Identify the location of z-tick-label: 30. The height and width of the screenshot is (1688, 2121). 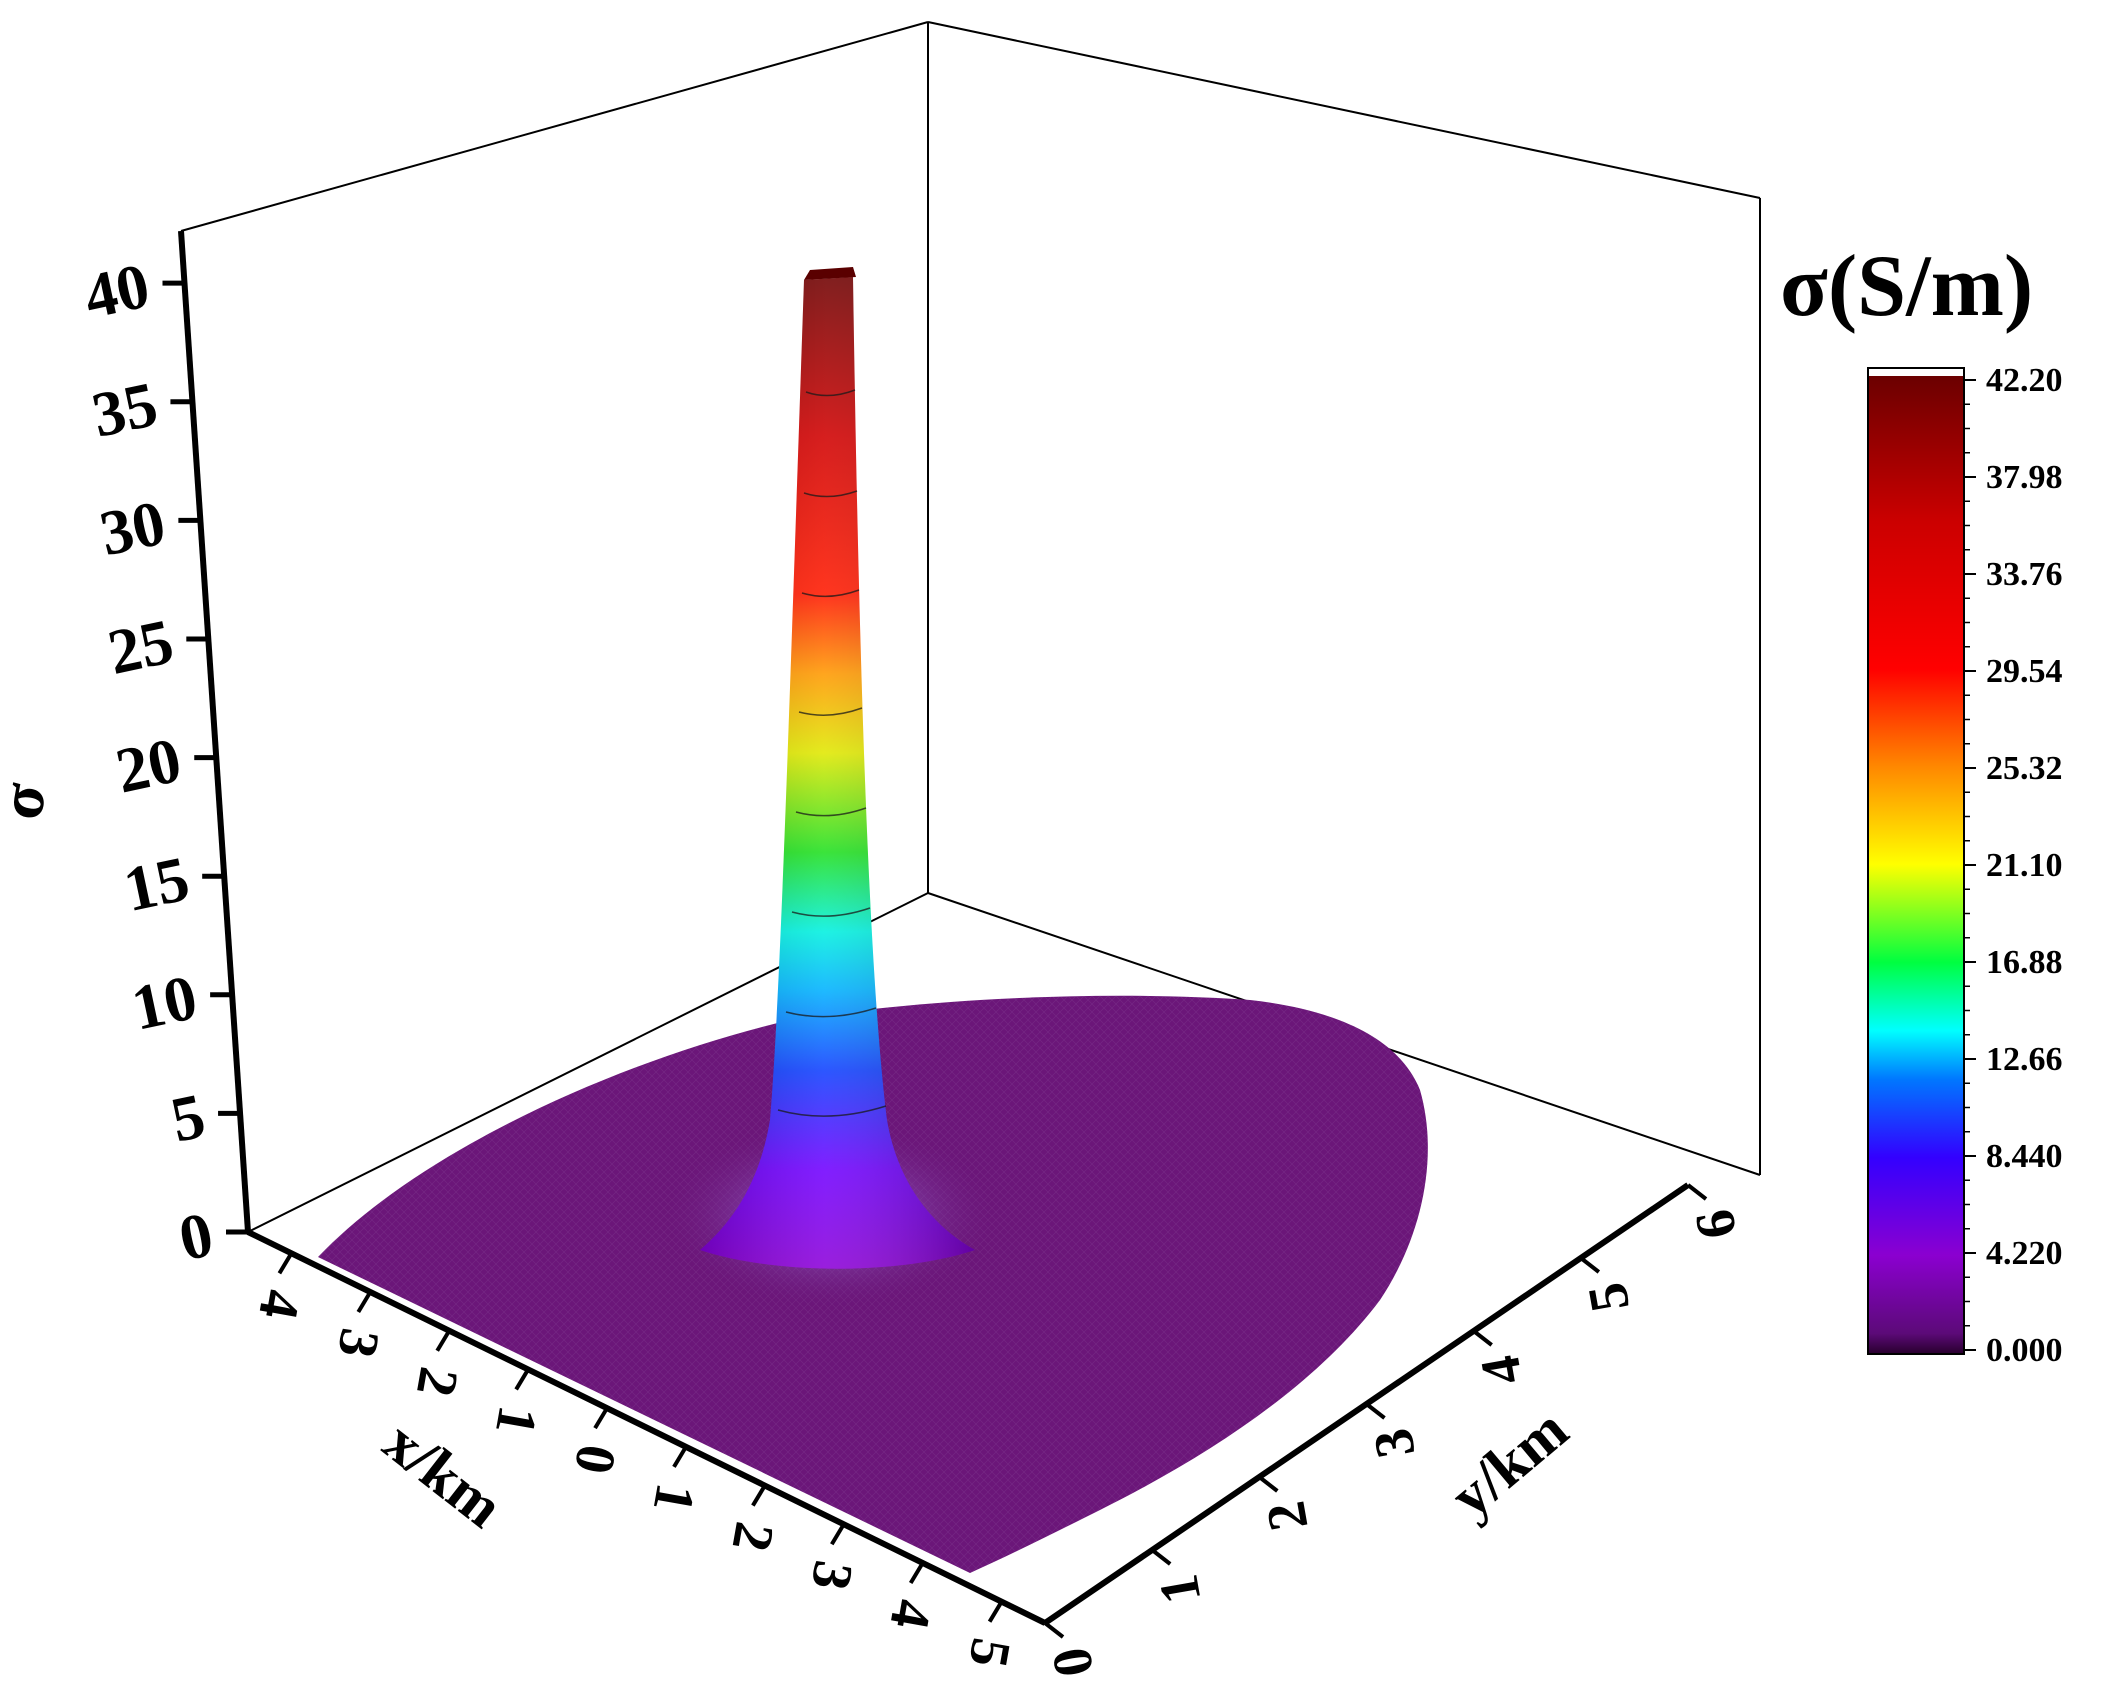
(132, 528).